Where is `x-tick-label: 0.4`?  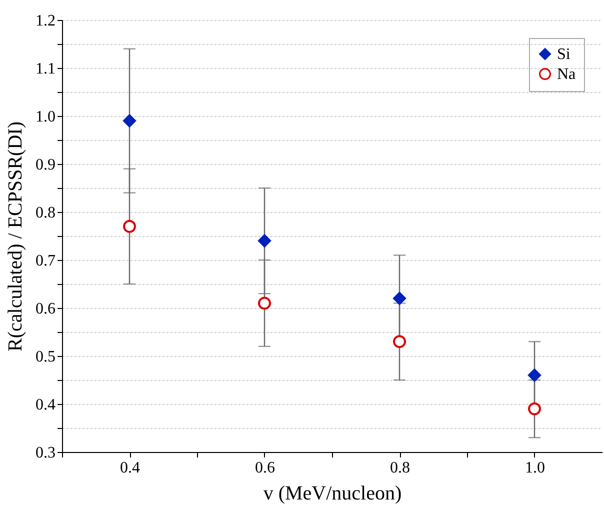 x-tick-label: 0.4 is located at coordinates (130, 468).